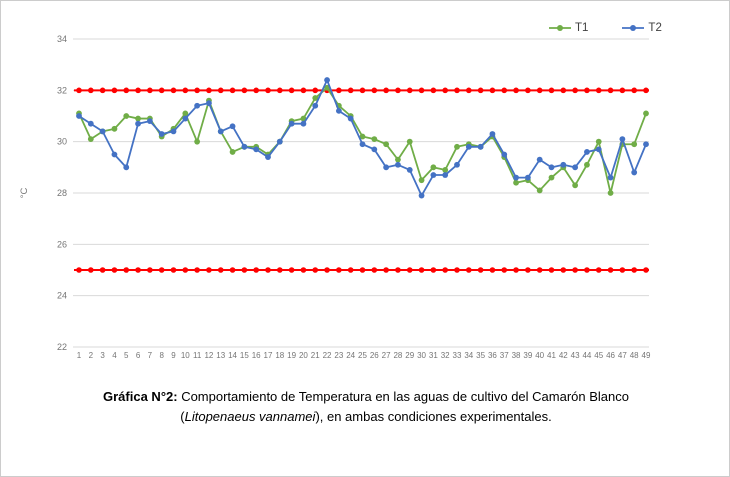 The width and height of the screenshot is (730, 477). I want to click on svg-text: 43, so click(575, 355).